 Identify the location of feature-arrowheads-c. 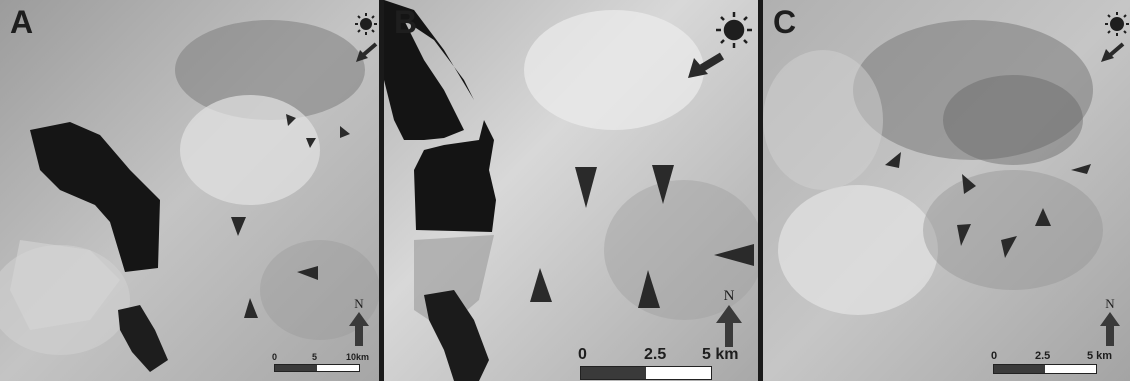
(988, 205).